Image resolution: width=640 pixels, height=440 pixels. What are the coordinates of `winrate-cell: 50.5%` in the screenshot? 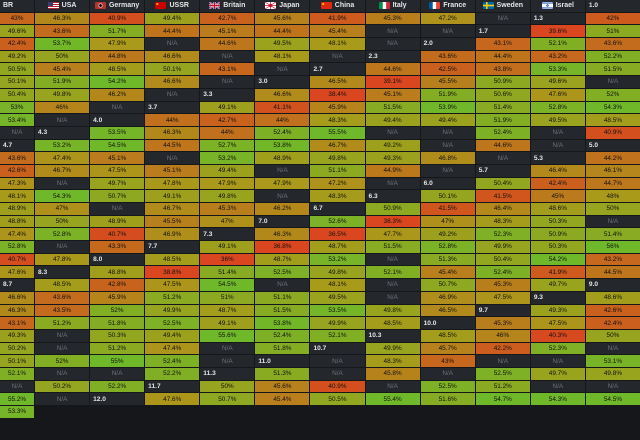 It's located at (17, 69).